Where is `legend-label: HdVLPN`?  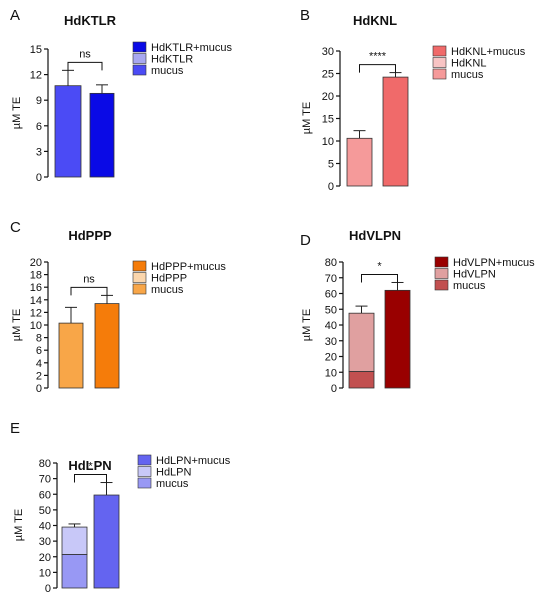 legend-label: HdVLPN is located at coordinates (474, 275).